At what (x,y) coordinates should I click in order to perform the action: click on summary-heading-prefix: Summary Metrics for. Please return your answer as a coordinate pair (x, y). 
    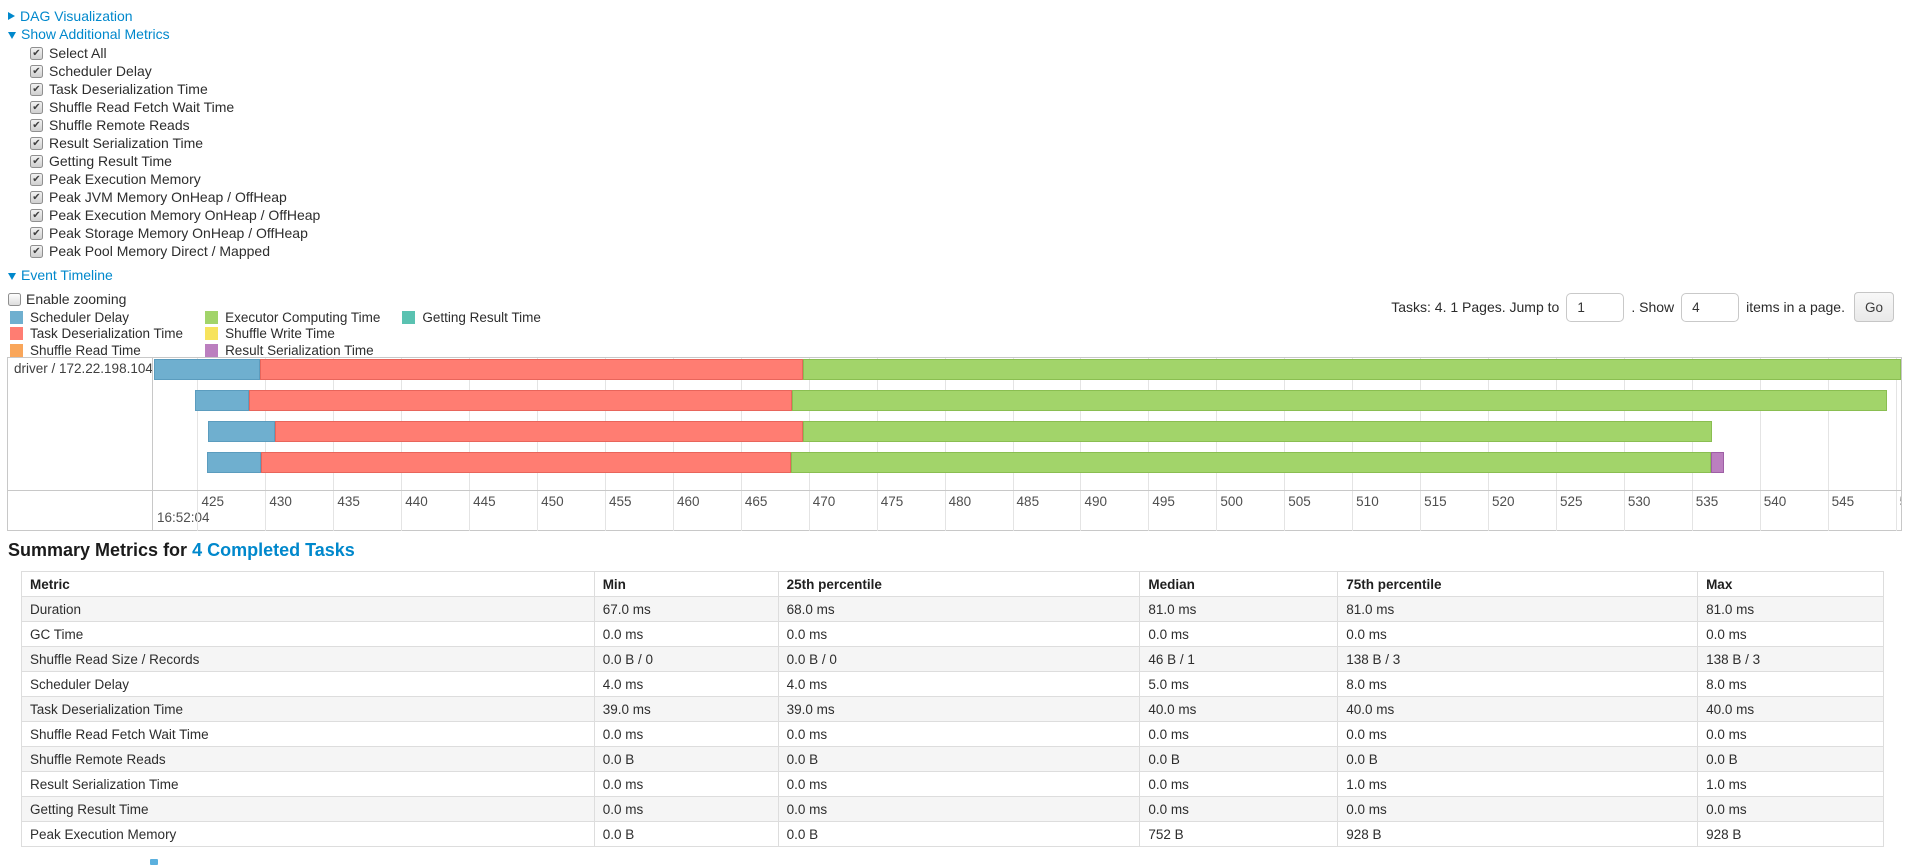
    Looking at the image, I should click on (100, 550).